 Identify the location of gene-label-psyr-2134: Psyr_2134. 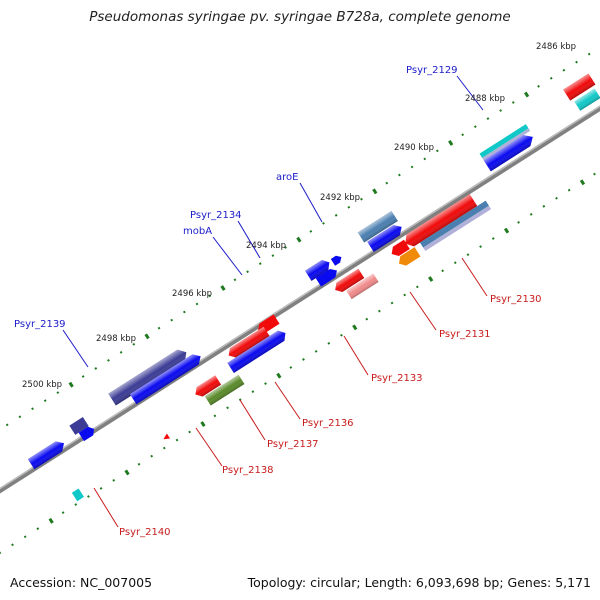
(216, 215).